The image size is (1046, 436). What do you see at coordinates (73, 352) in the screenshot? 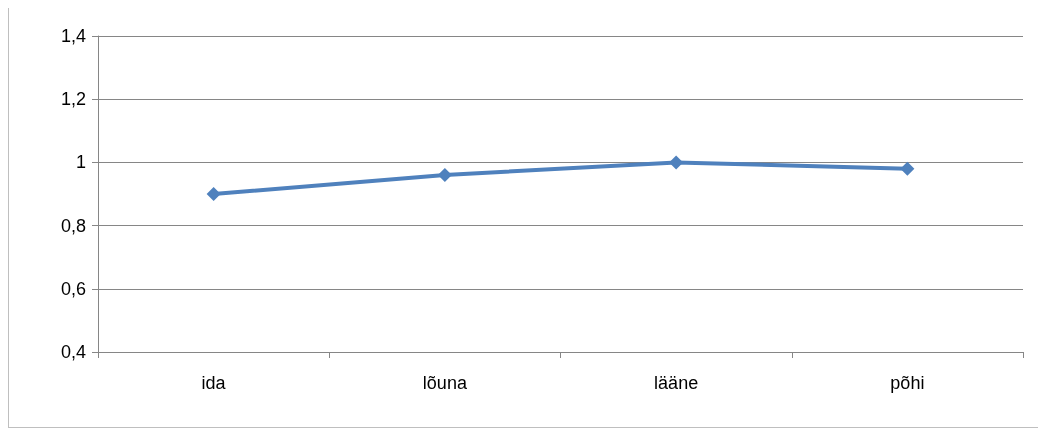
I see `y-tick-label: 0,4` at bounding box center [73, 352].